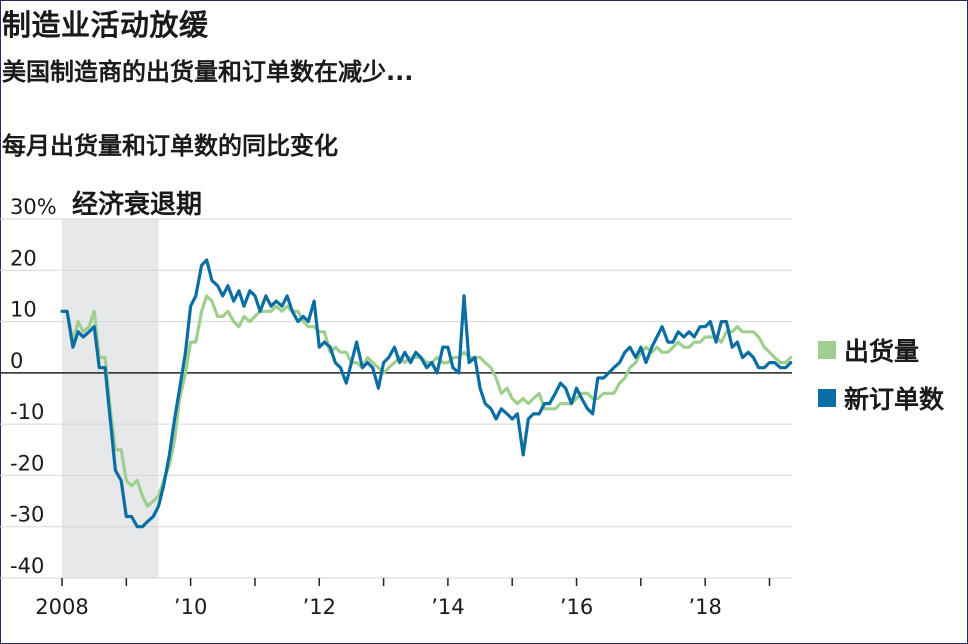 Image resolution: width=968 pixels, height=644 pixels. Describe the element at coordinates (827, 398) in the screenshot. I see `legend-swatch-orders` at that location.